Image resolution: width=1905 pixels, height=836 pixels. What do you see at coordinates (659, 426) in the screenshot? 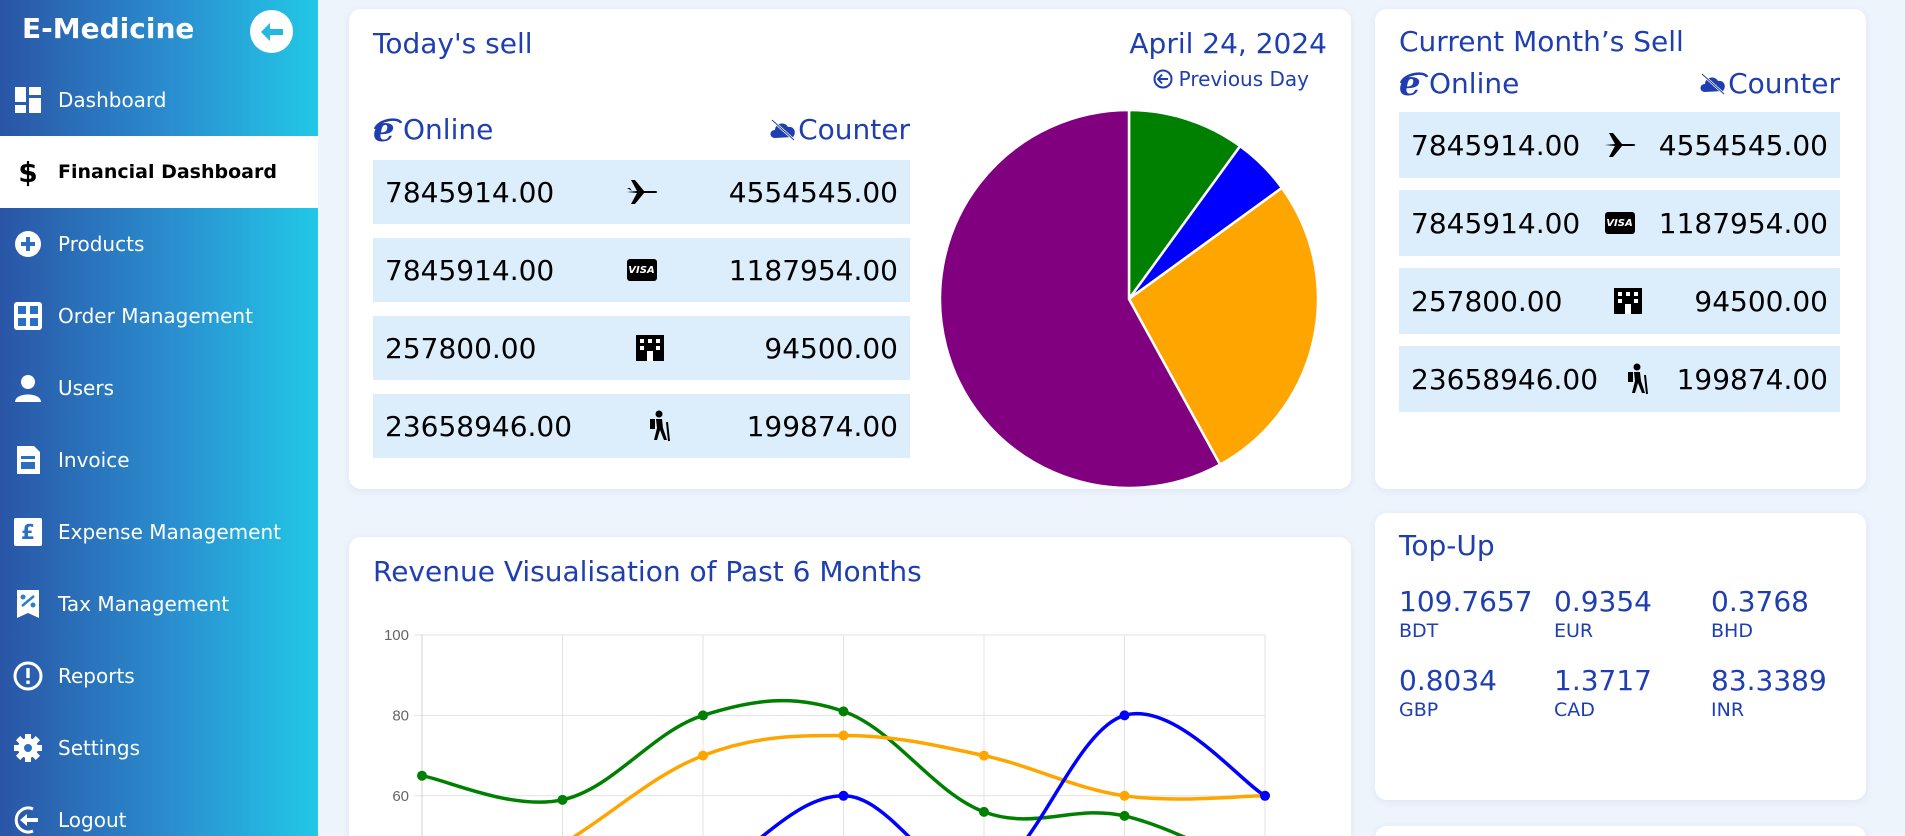
I see `hiker-icon` at bounding box center [659, 426].